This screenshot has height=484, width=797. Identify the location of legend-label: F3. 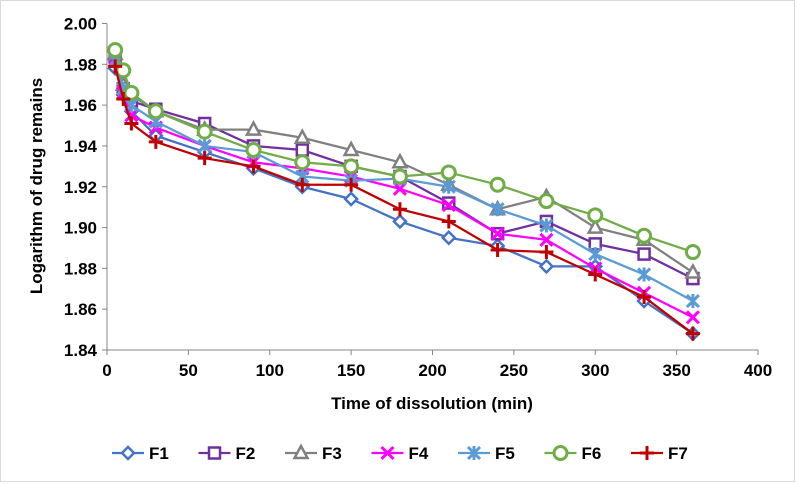
(332, 453).